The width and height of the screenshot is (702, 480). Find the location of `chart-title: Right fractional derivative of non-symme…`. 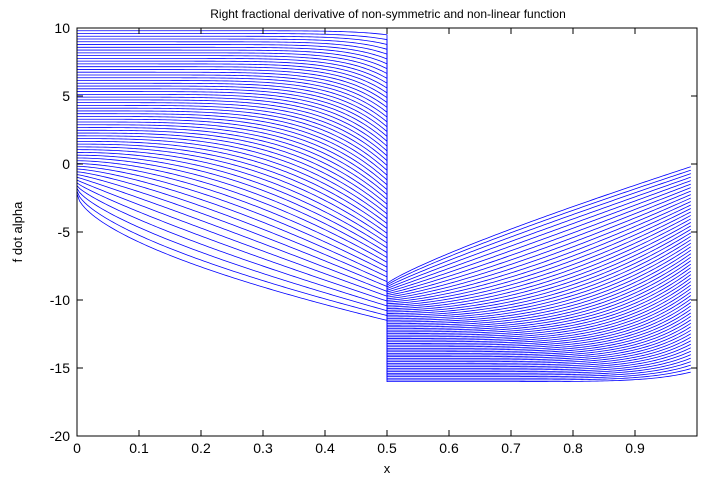

chart-title: Right fractional derivative of non-symme… is located at coordinates (388, 14).